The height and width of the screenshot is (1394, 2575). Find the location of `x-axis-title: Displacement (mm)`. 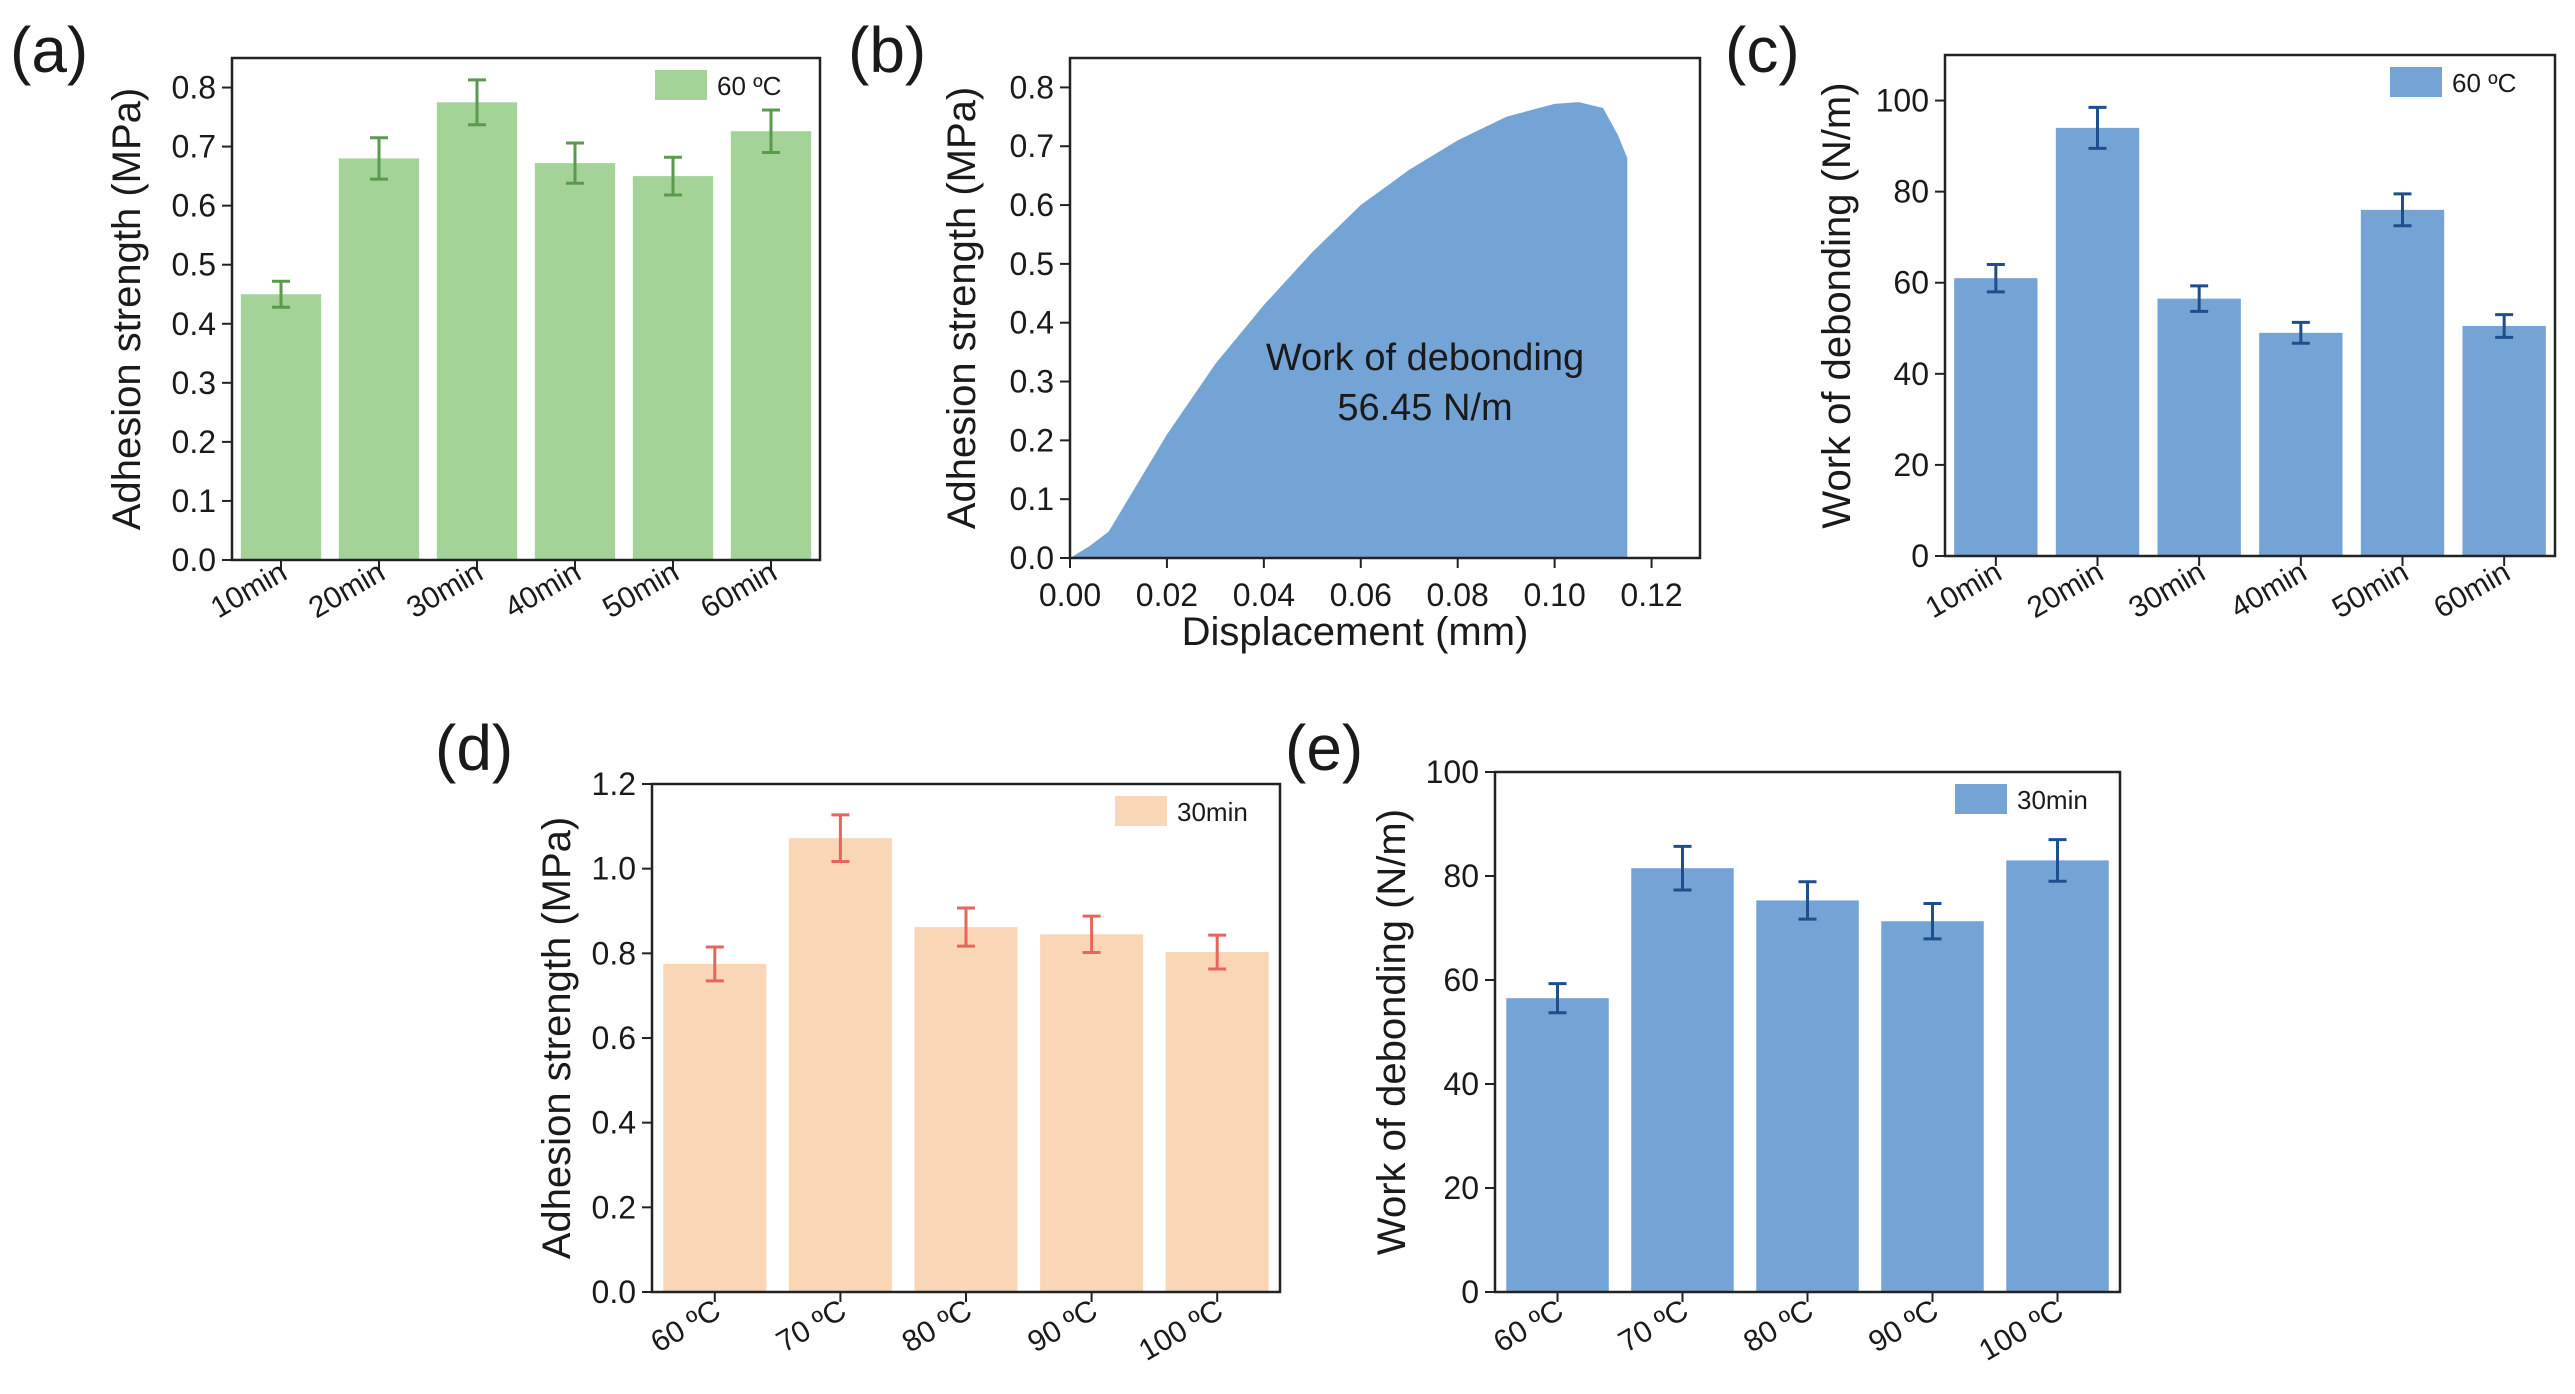

x-axis-title: Displacement (mm) is located at coordinates (1355, 632).